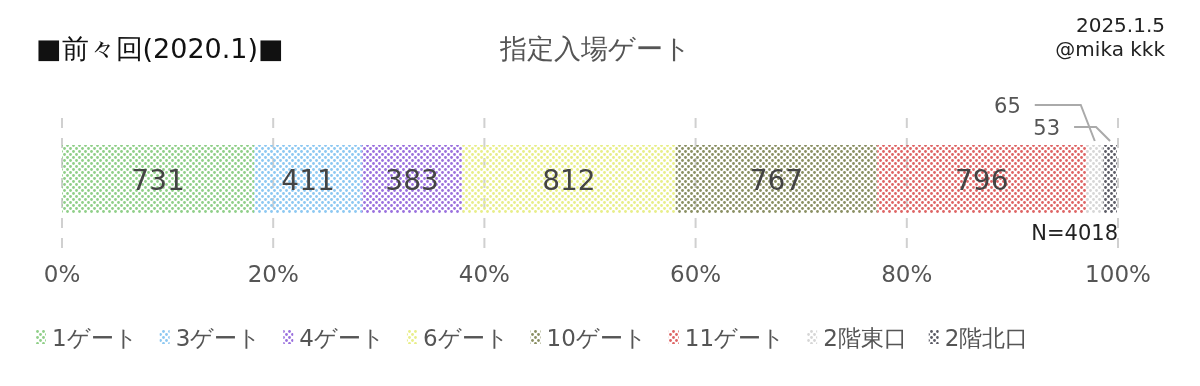 This screenshot has height=386, width=1200. What do you see at coordinates (1047, 128) in the screenshot?
I see `annotation: 53` at bounding box center [1047, 128].